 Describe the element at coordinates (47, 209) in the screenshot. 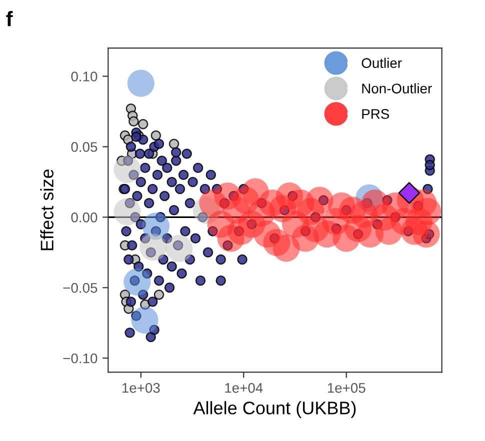

I see `y-axis-title: Effect size` at that location.